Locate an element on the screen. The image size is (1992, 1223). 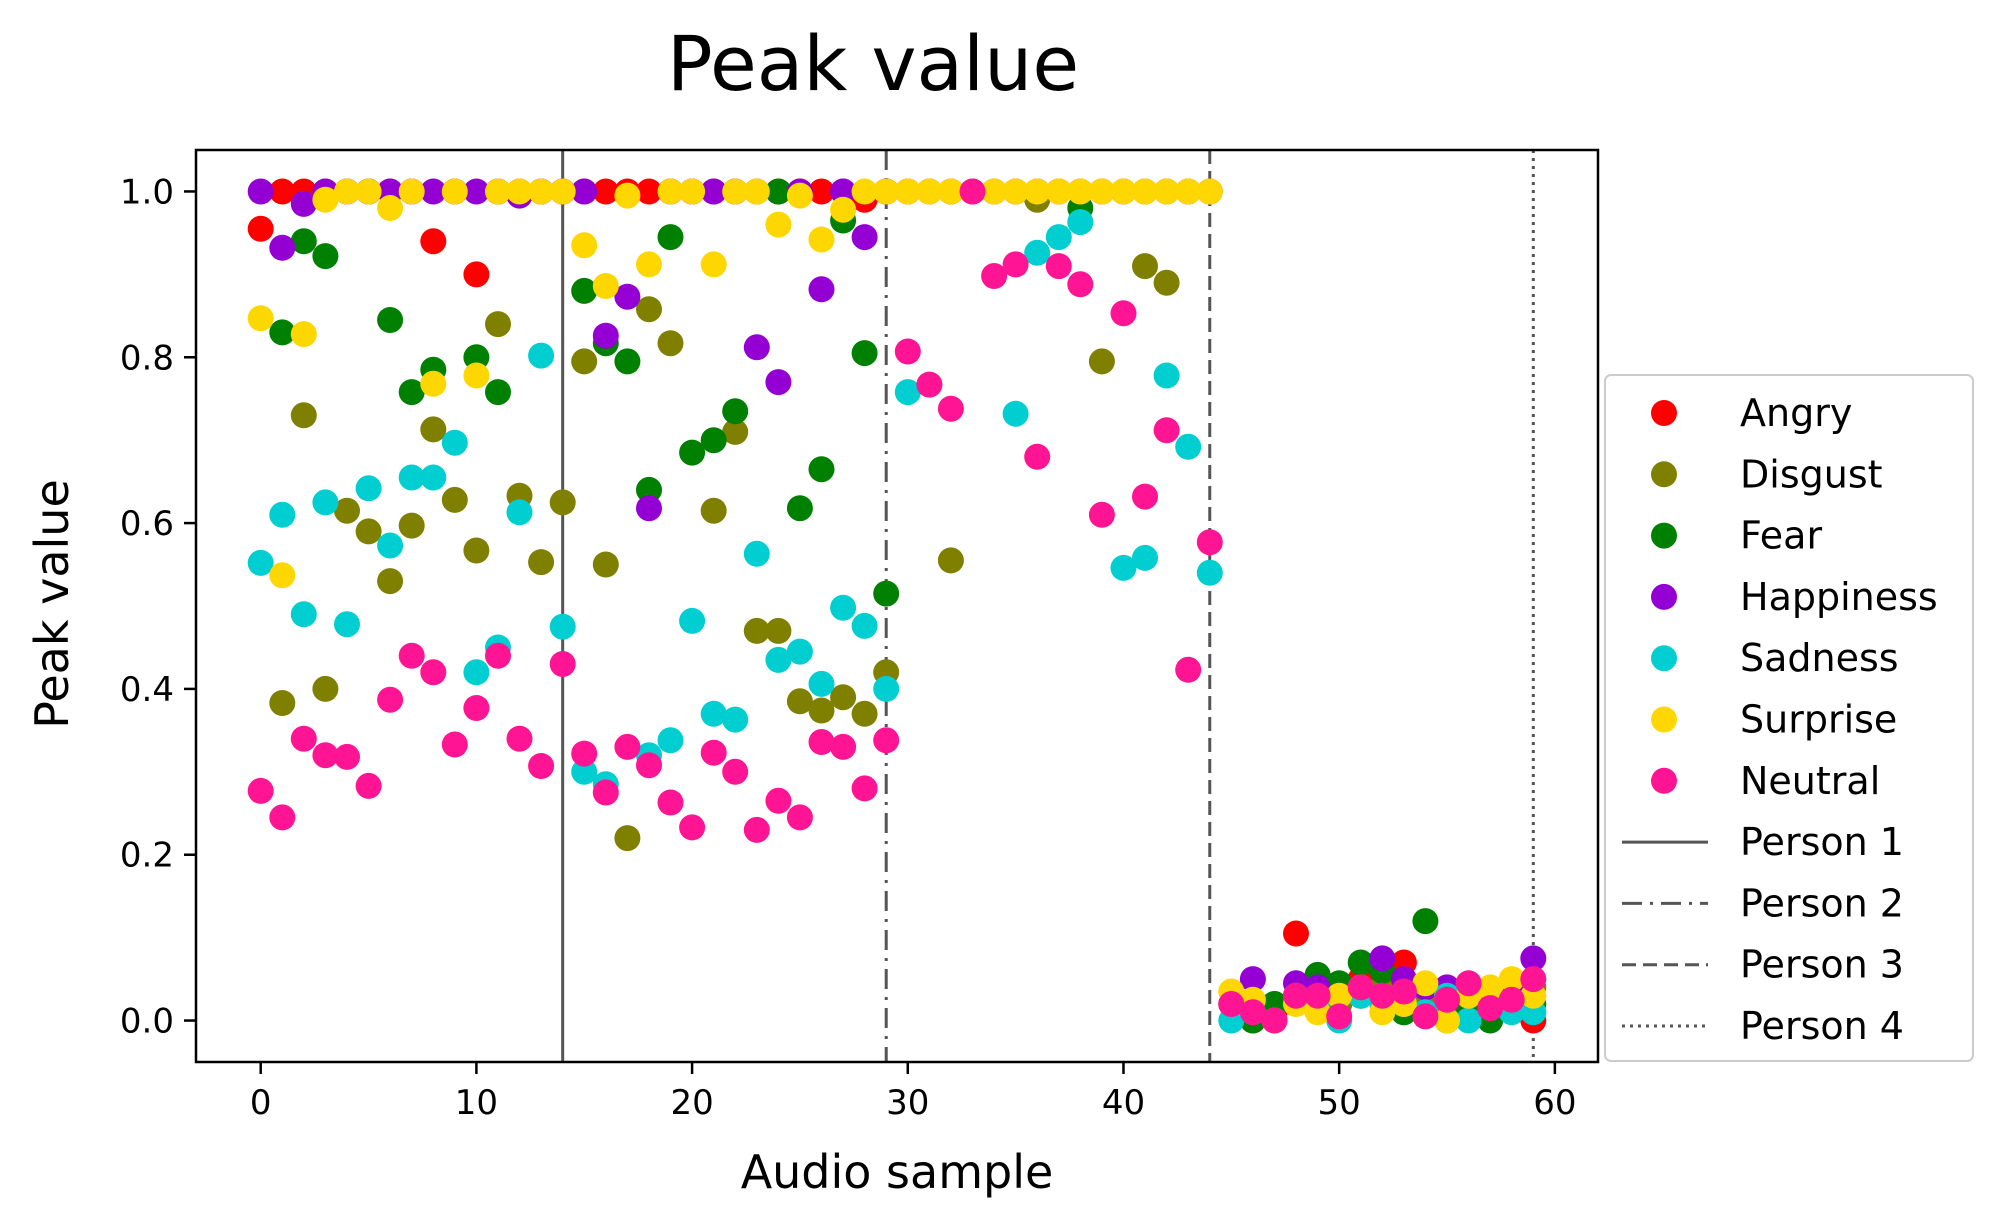
legend-label: Angry is located at coordinates (1796, 413).